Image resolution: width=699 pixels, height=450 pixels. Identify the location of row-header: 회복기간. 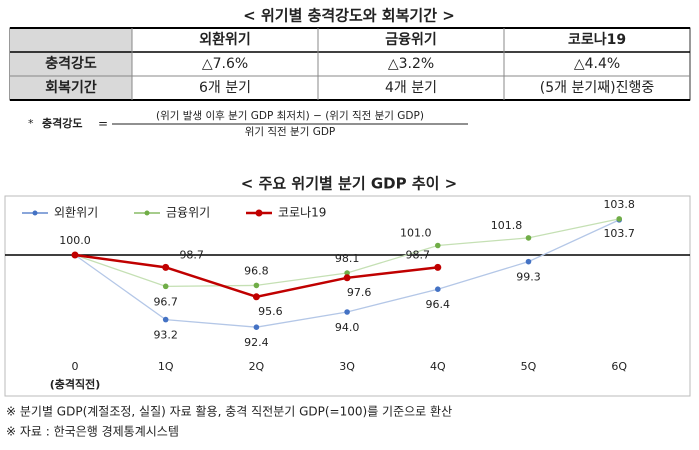
(71, 87).